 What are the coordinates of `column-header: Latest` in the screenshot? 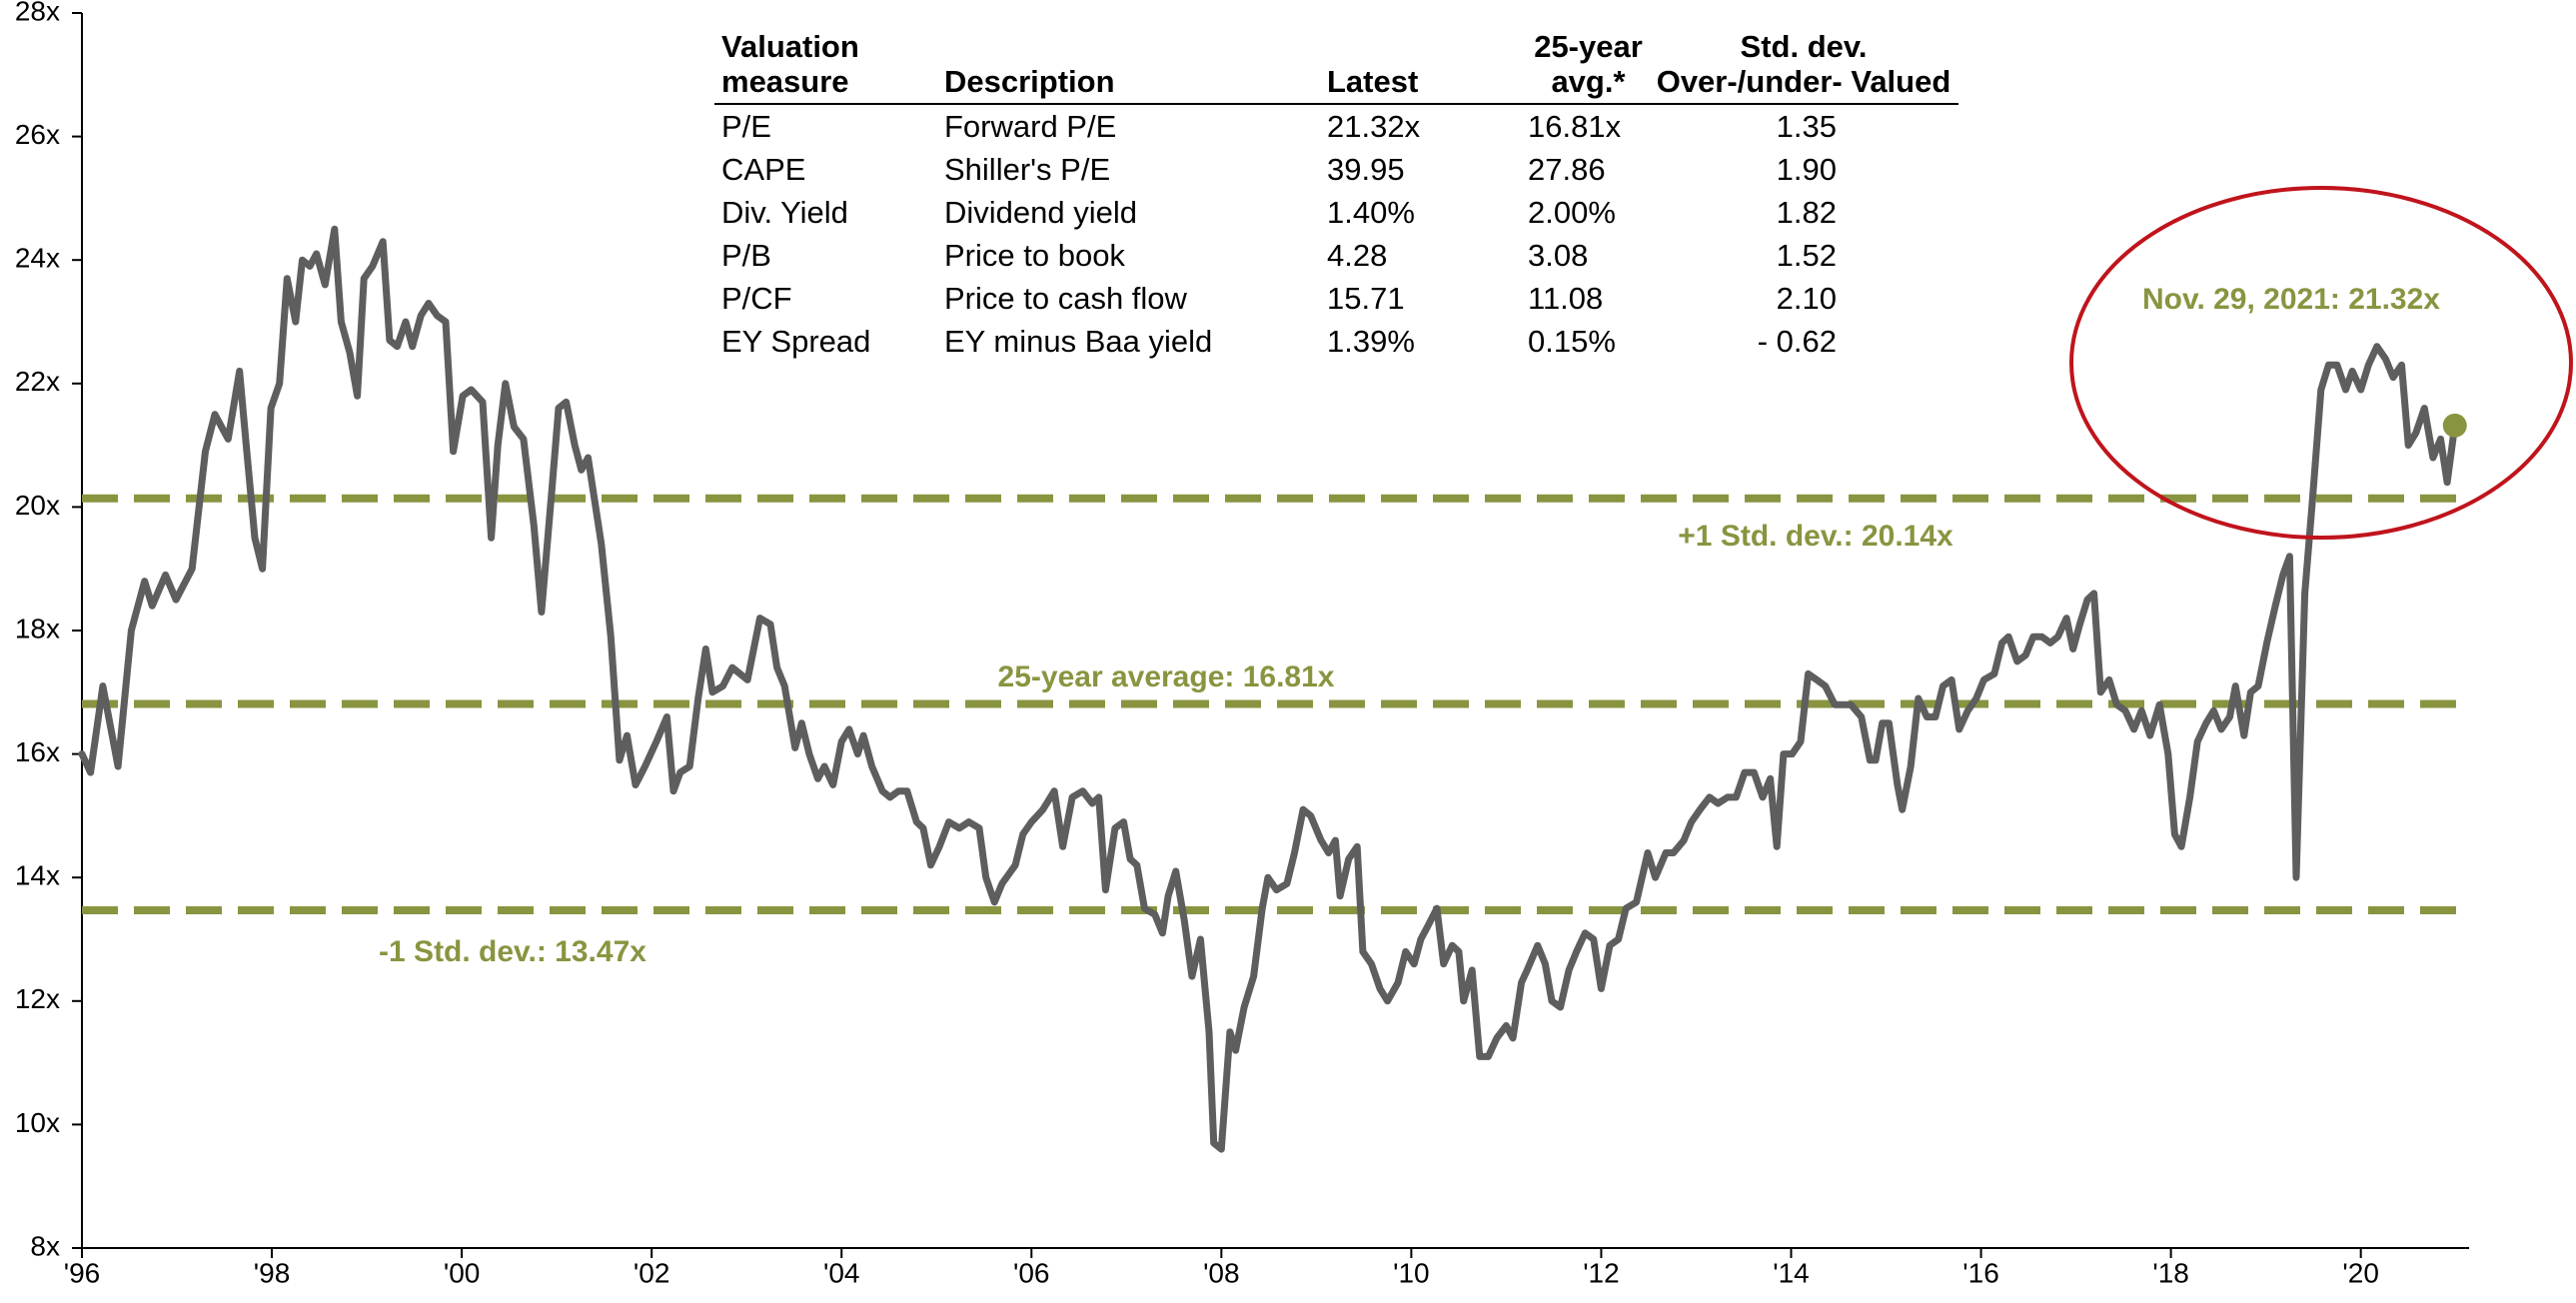 It's located at (1427, 68).